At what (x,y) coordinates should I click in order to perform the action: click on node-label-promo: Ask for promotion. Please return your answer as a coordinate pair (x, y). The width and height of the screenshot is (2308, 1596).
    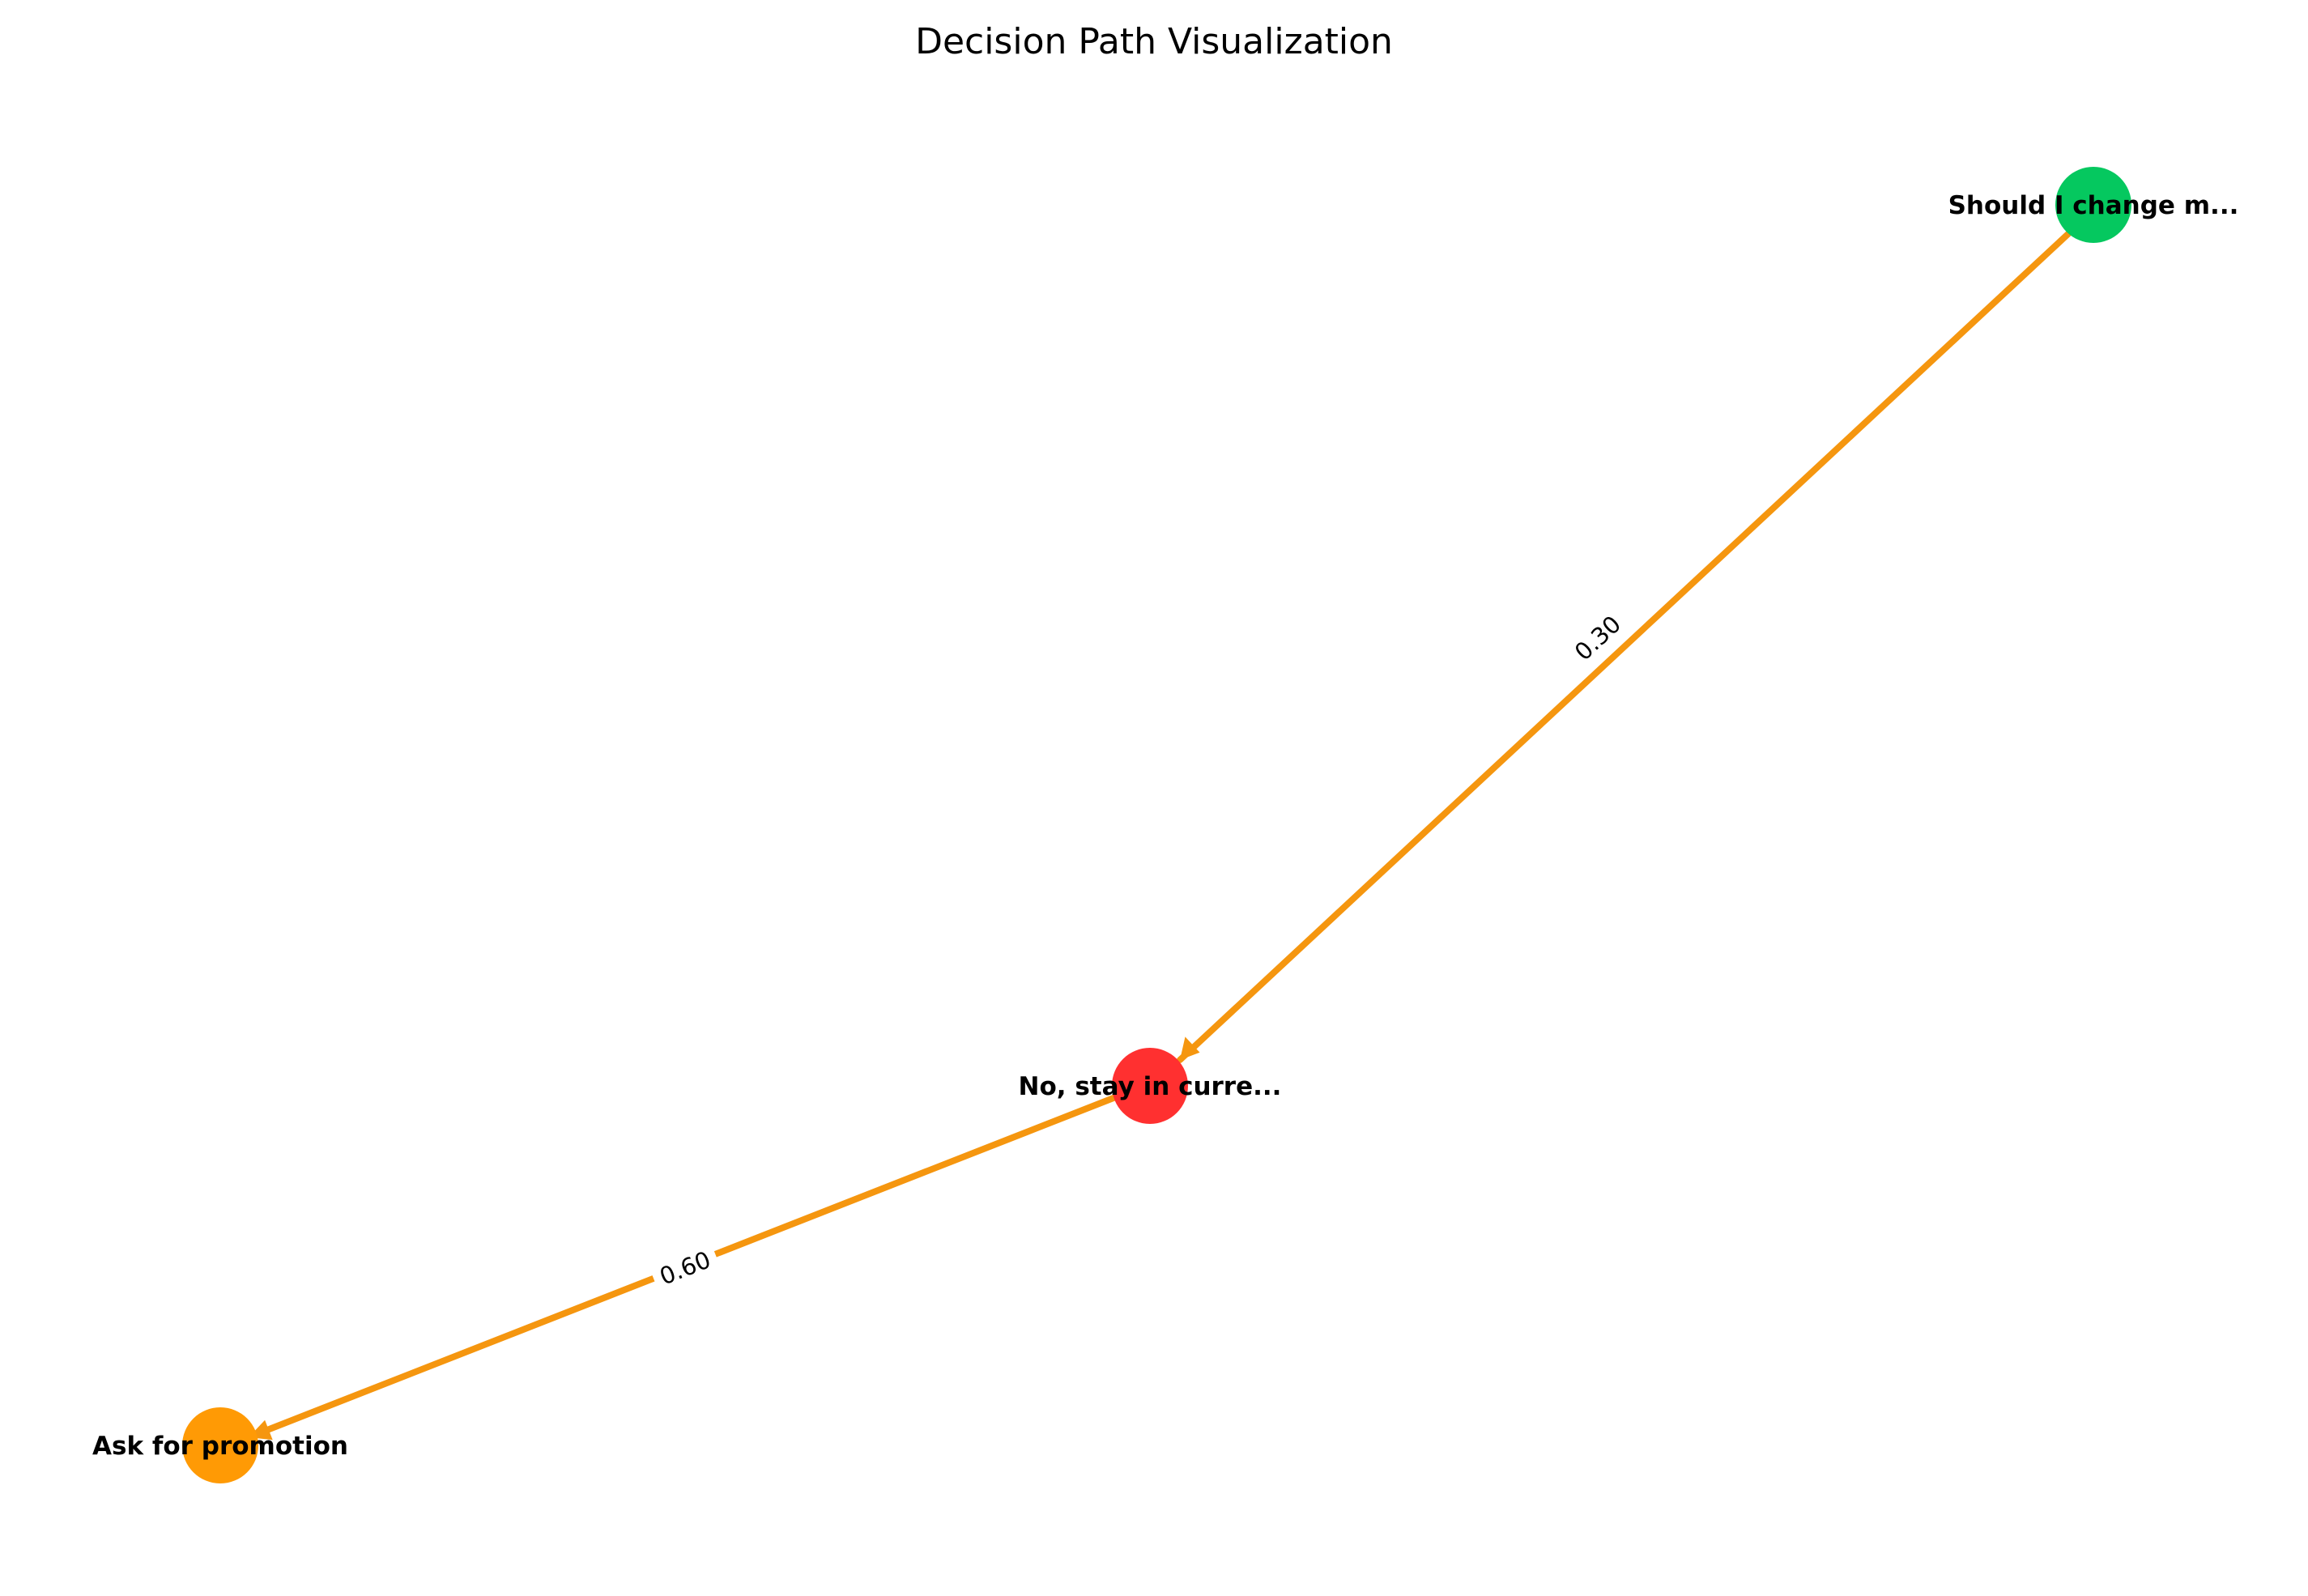
    Looking at the image, I should click on (220, 1446).